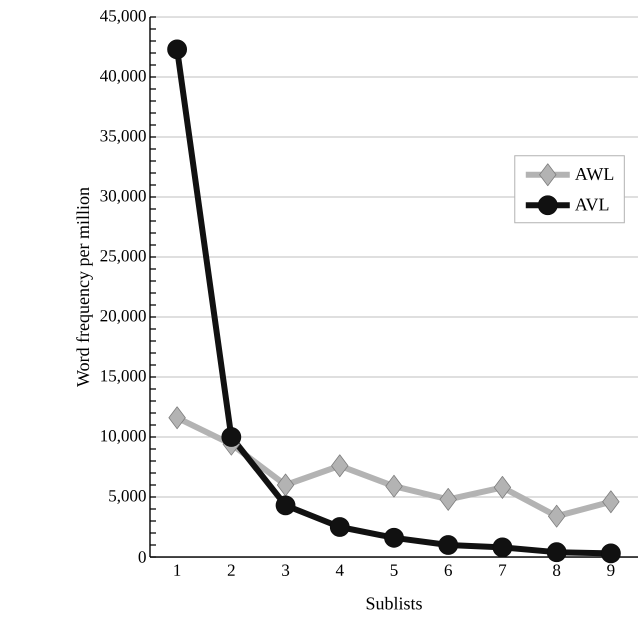 The height and width of the screenshot is (640, 639). I want to click on y-axis-title: Word frequency per million, so click(84, 287).